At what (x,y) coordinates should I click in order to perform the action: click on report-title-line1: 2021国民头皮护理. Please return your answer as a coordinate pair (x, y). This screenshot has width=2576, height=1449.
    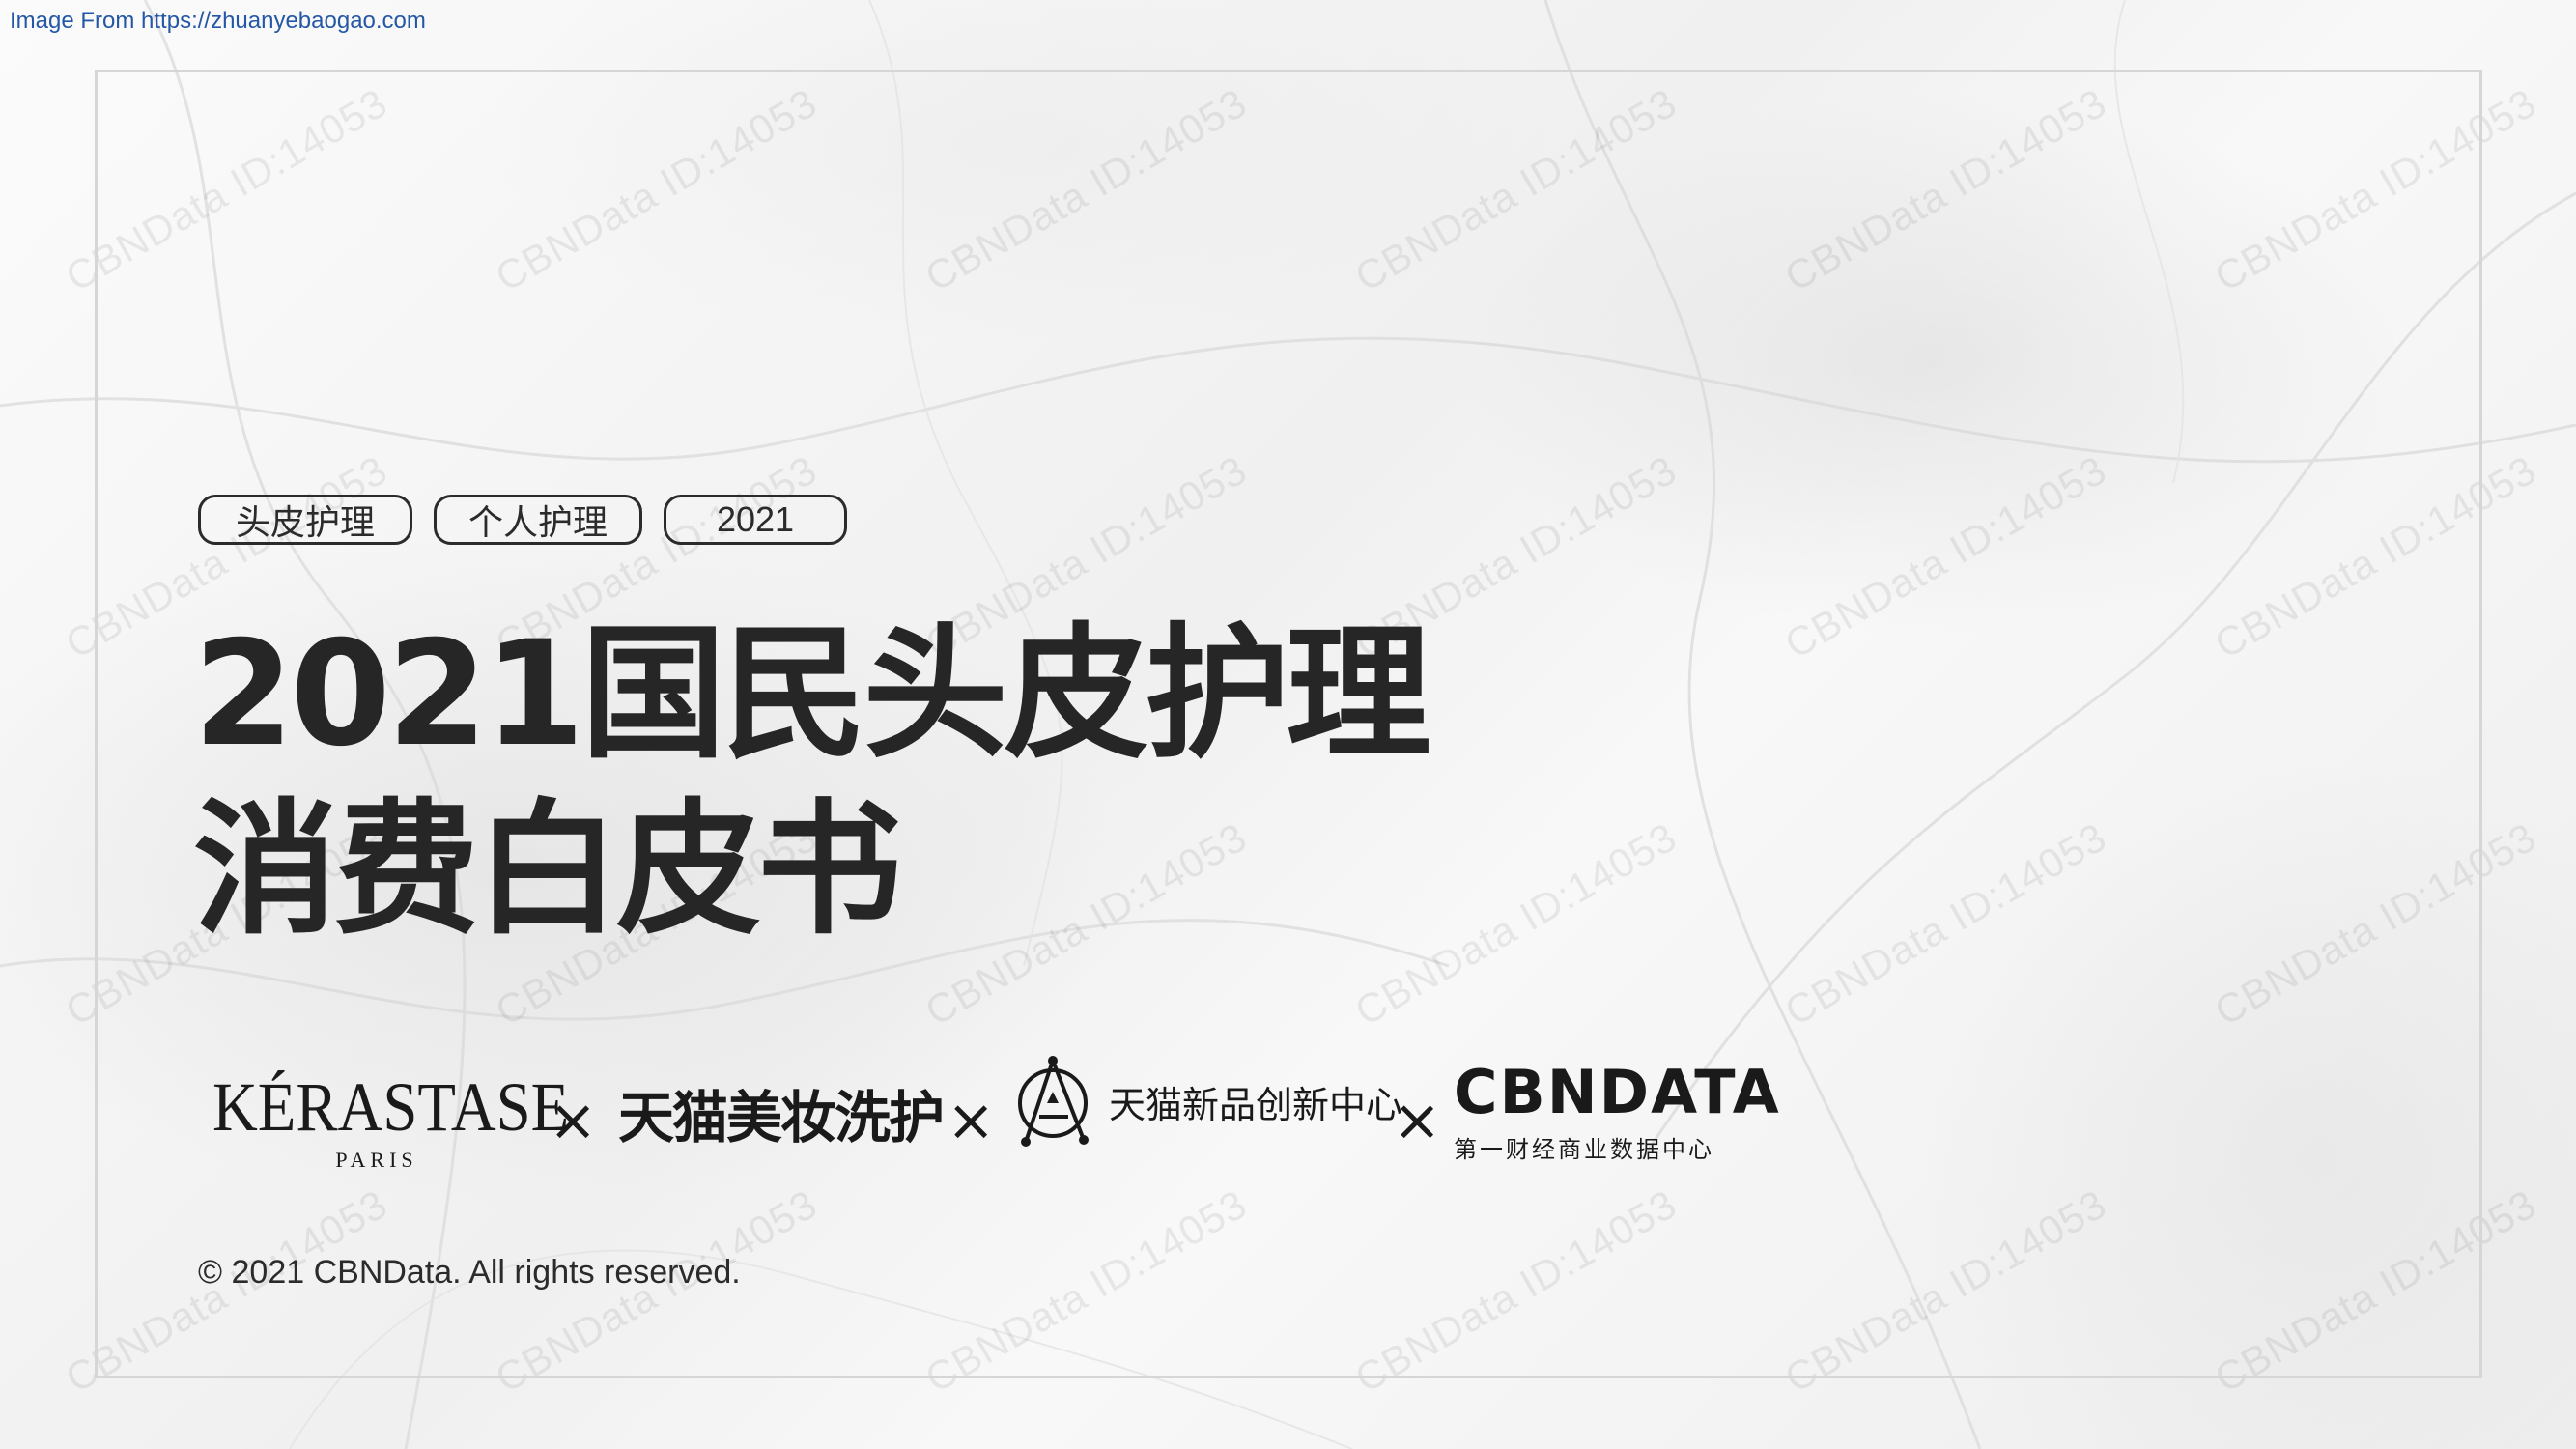
    Looking at the image, I should click on (811, 695).